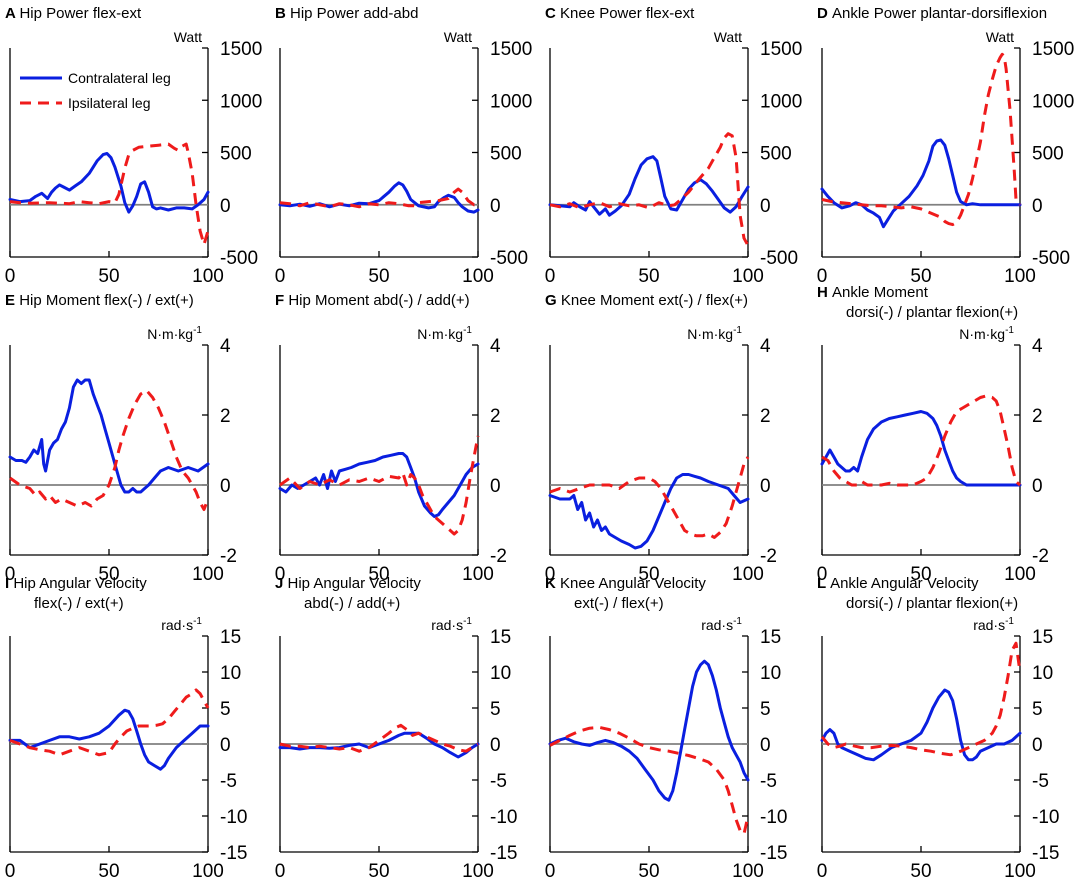 The height and width of the screenshot is (883, 1084). What do you see at coordinates (281, 583) in the screenshot?
I see `panel-letter: J` at bounding box center [281, 583].